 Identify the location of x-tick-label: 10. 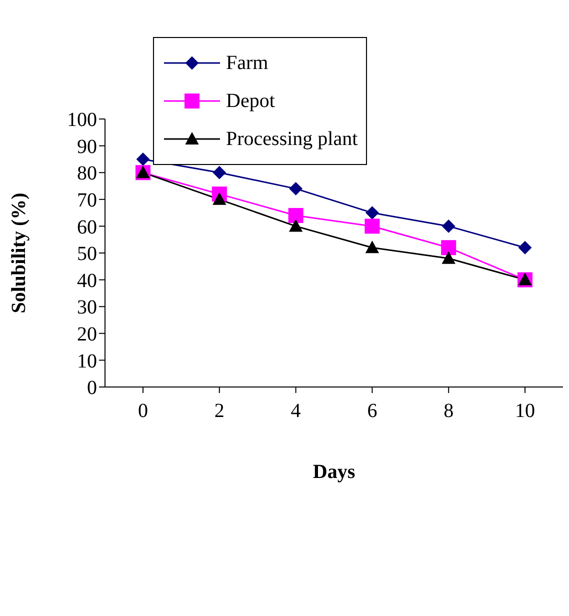
(525, 411).